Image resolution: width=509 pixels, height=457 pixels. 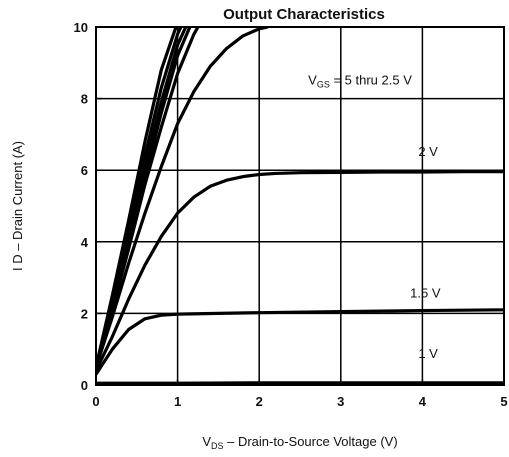 I want to click on x-axis-label-main: V, so click(x=206, y=441).